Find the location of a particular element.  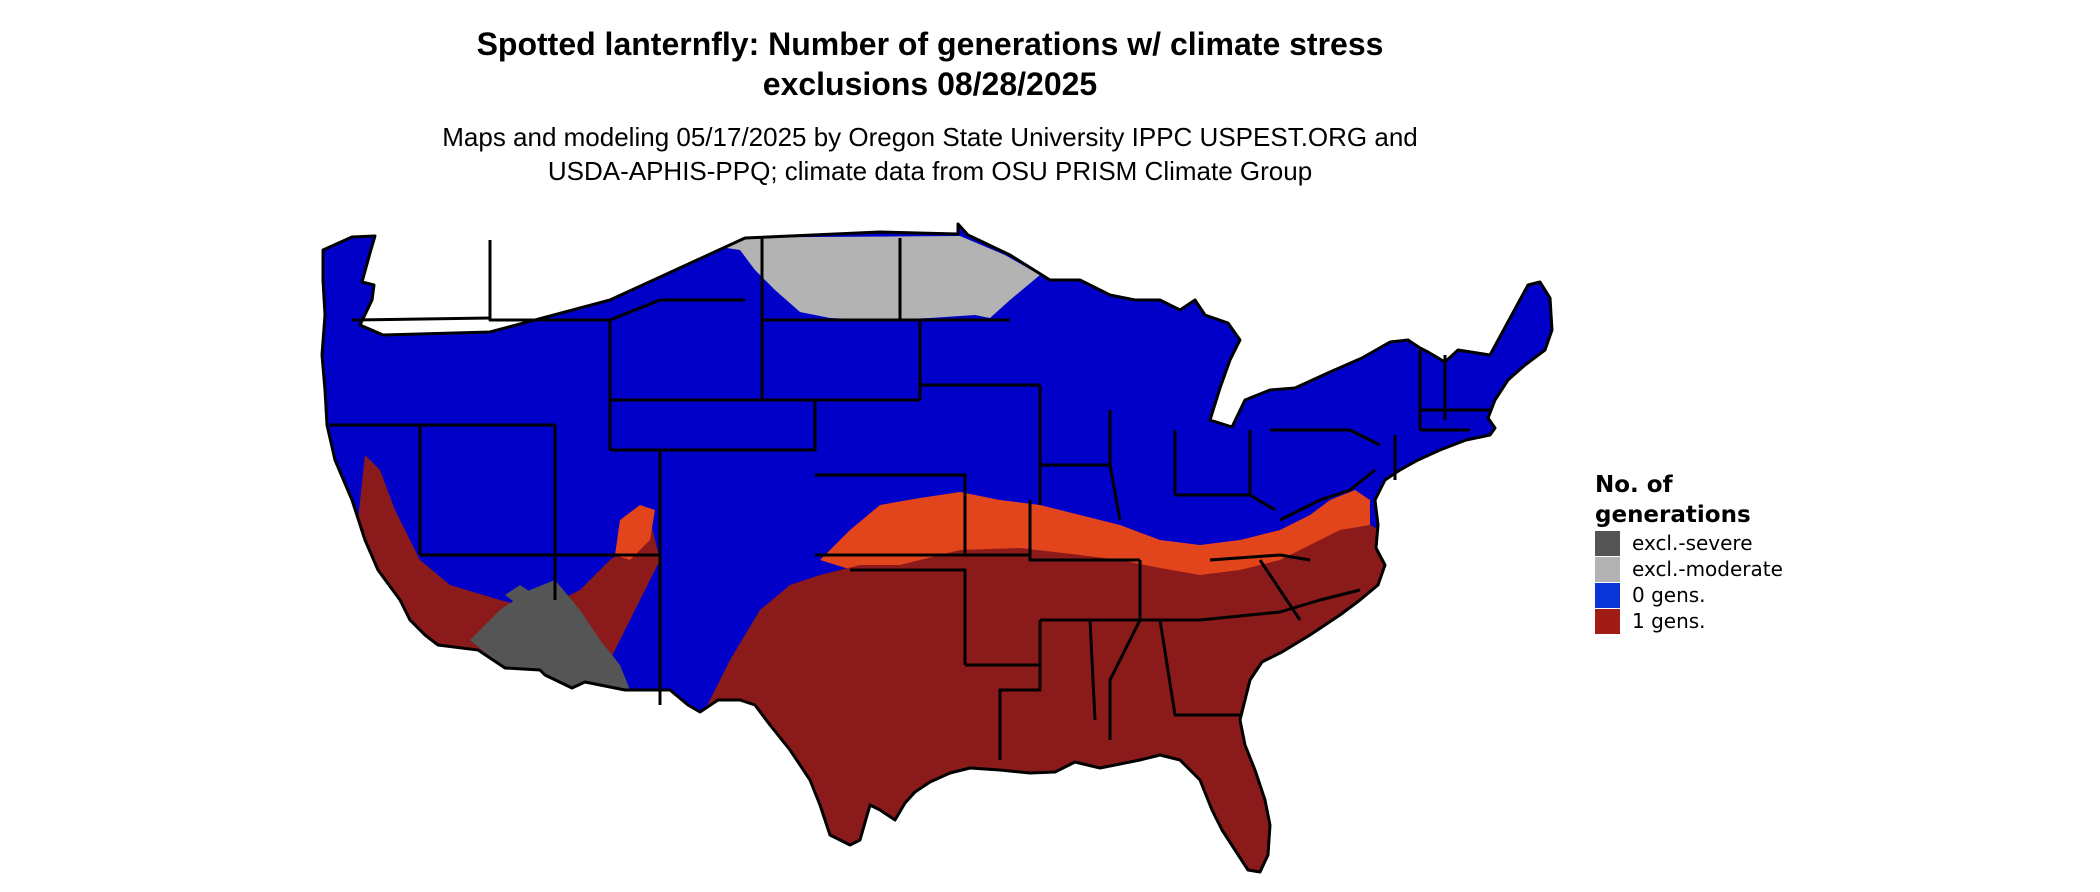

legend-item-excl-severe: excl.-severe is located at coordinates (1695, 543).